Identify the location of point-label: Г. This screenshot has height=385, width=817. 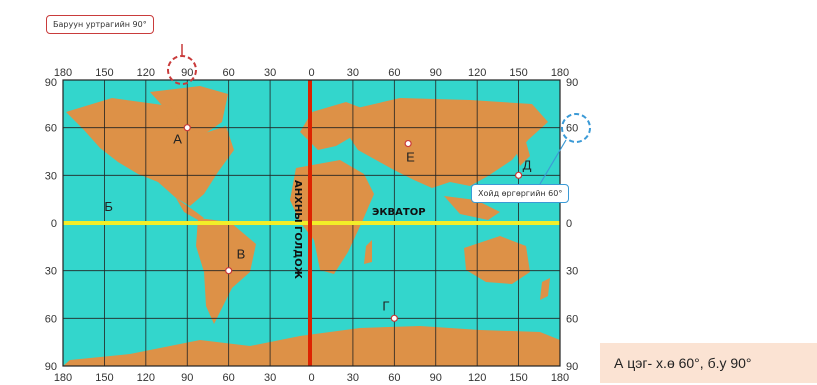
(385, 305).